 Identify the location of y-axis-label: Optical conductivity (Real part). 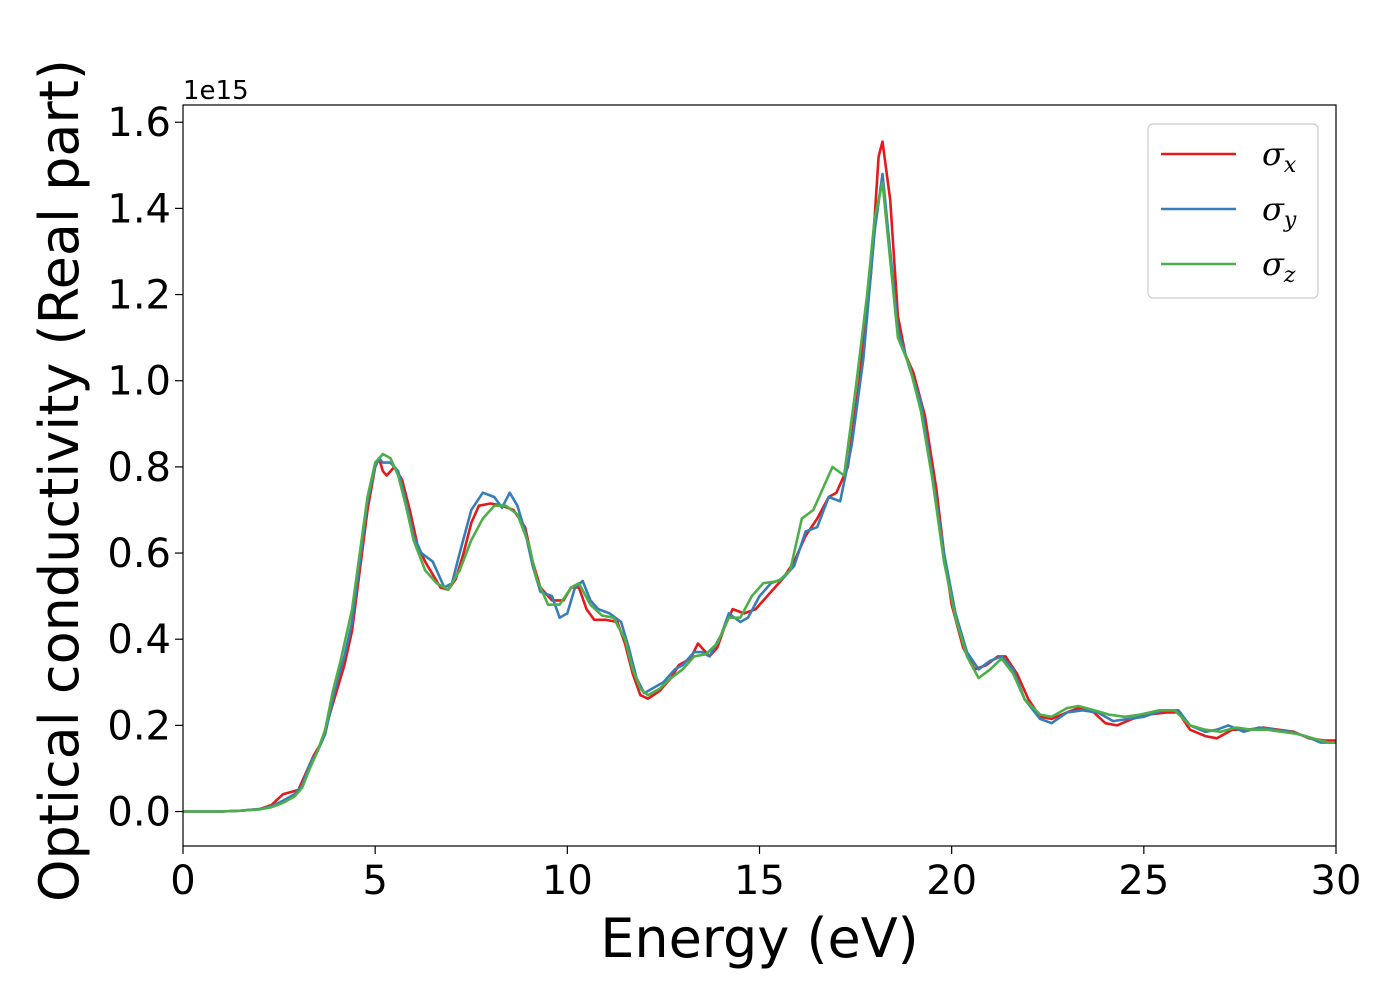
(59, 480).